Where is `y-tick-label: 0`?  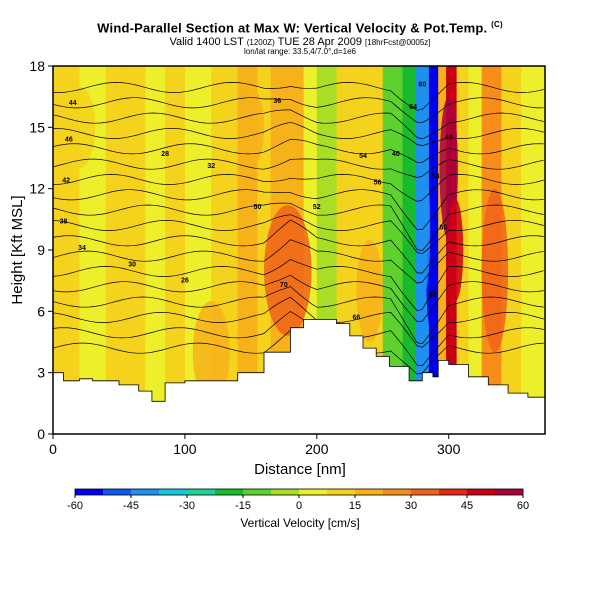
y-tick-label: 0 is located at coordinates (41, 434).